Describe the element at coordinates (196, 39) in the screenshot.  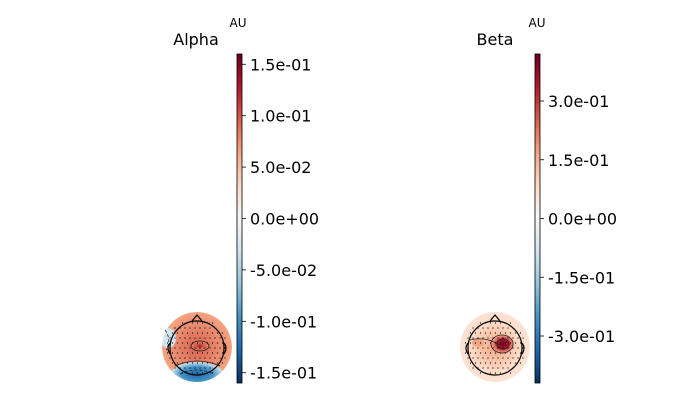
I see `alpha-title: Alpha` at that location.